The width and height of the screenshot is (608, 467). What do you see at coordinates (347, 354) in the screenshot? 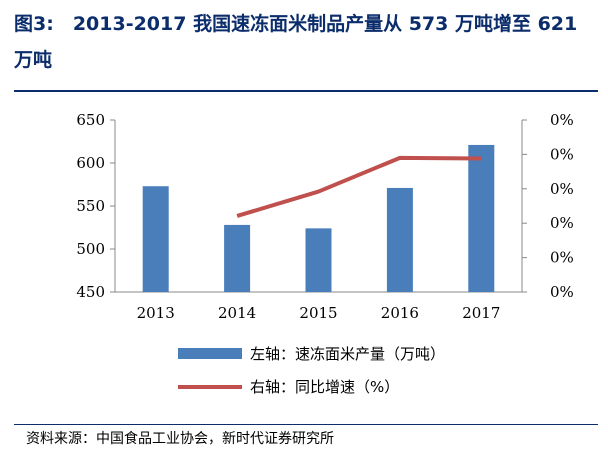
I see `legend-bar-label: 左轴：速冻面米产量（万吨）` at bounding box center [347, 354].